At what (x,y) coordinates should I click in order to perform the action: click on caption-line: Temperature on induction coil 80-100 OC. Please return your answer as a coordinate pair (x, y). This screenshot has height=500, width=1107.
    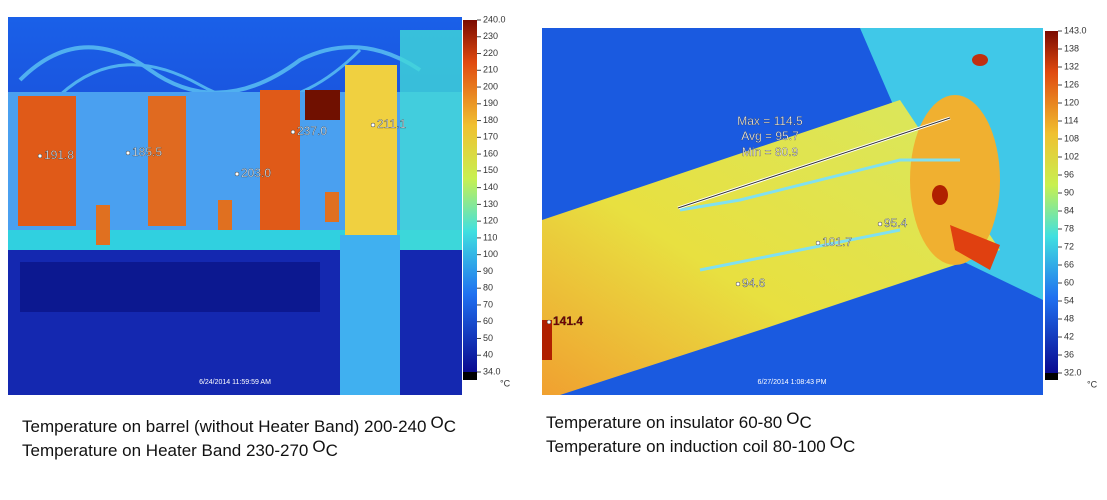
    Looking at the image, I should click on (701, 446).